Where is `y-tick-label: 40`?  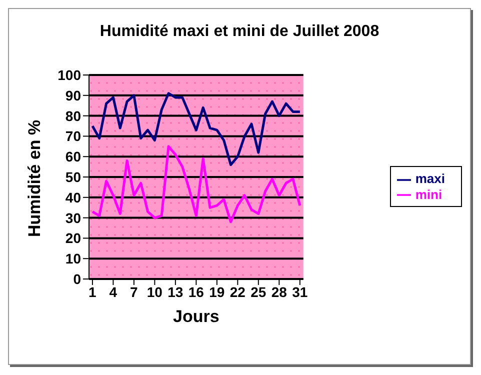 y-tick-label: 40 is located at coordinates (73, 197).